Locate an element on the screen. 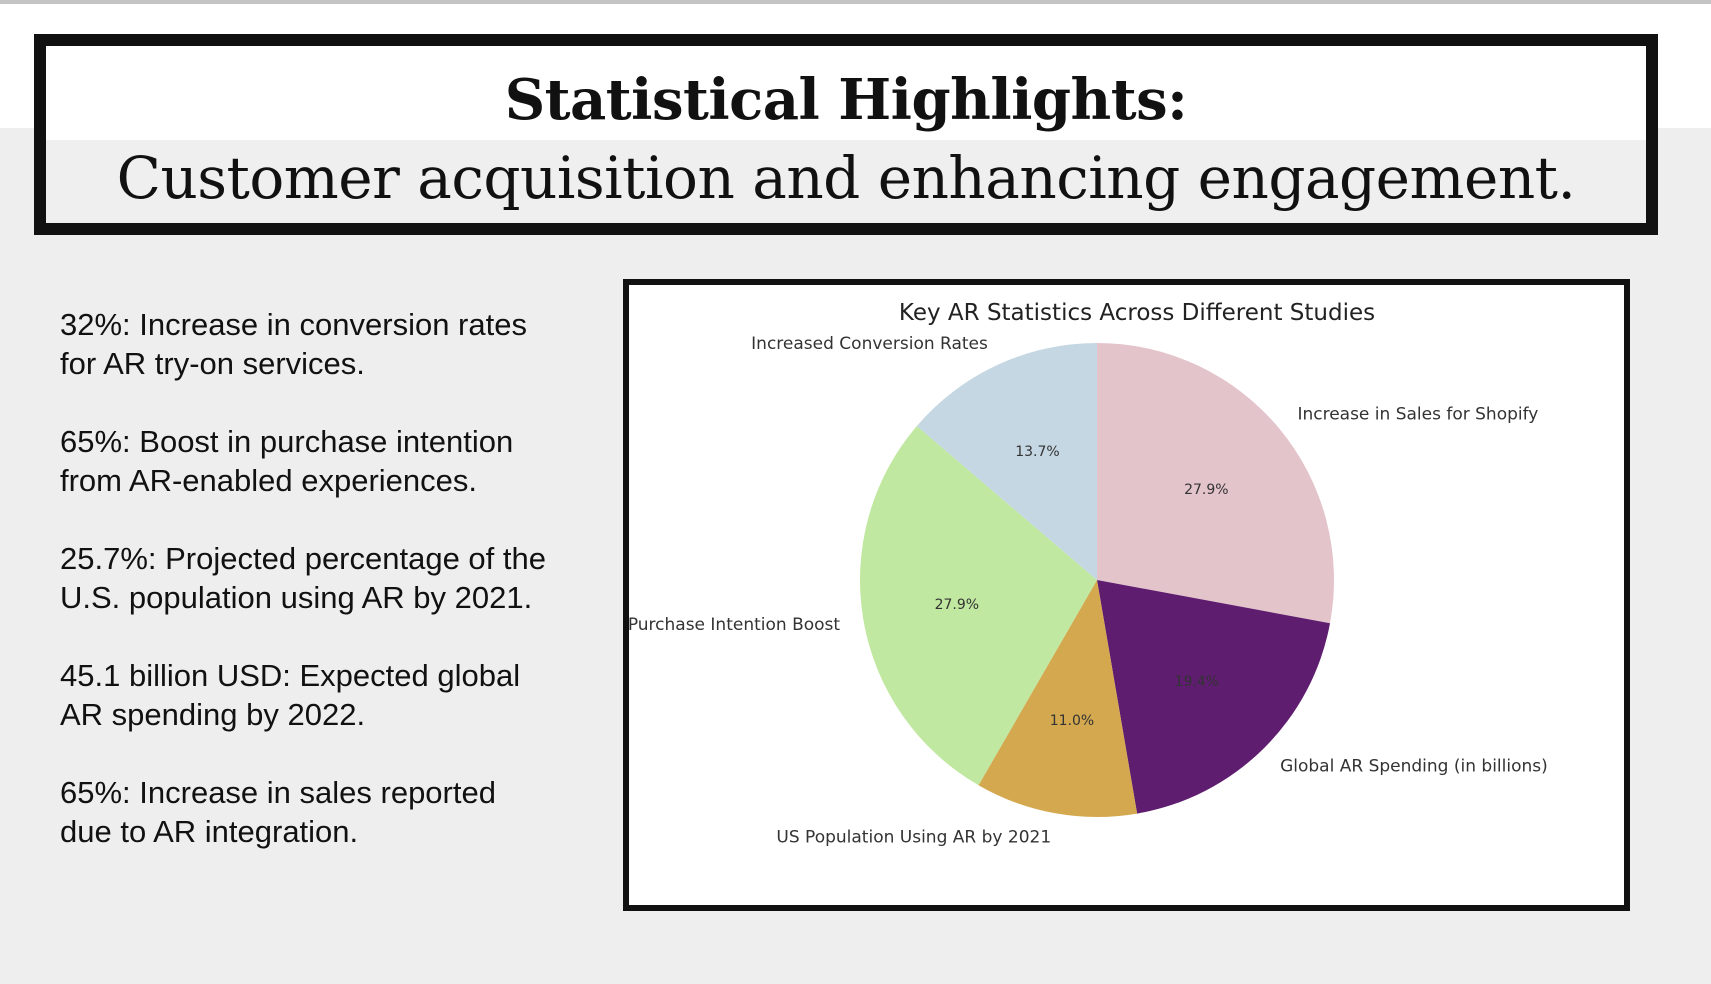 This screenshot has height=984, width=1711. stat-line: 65%: Increase in sales reported is located at coordinates (278, 792).